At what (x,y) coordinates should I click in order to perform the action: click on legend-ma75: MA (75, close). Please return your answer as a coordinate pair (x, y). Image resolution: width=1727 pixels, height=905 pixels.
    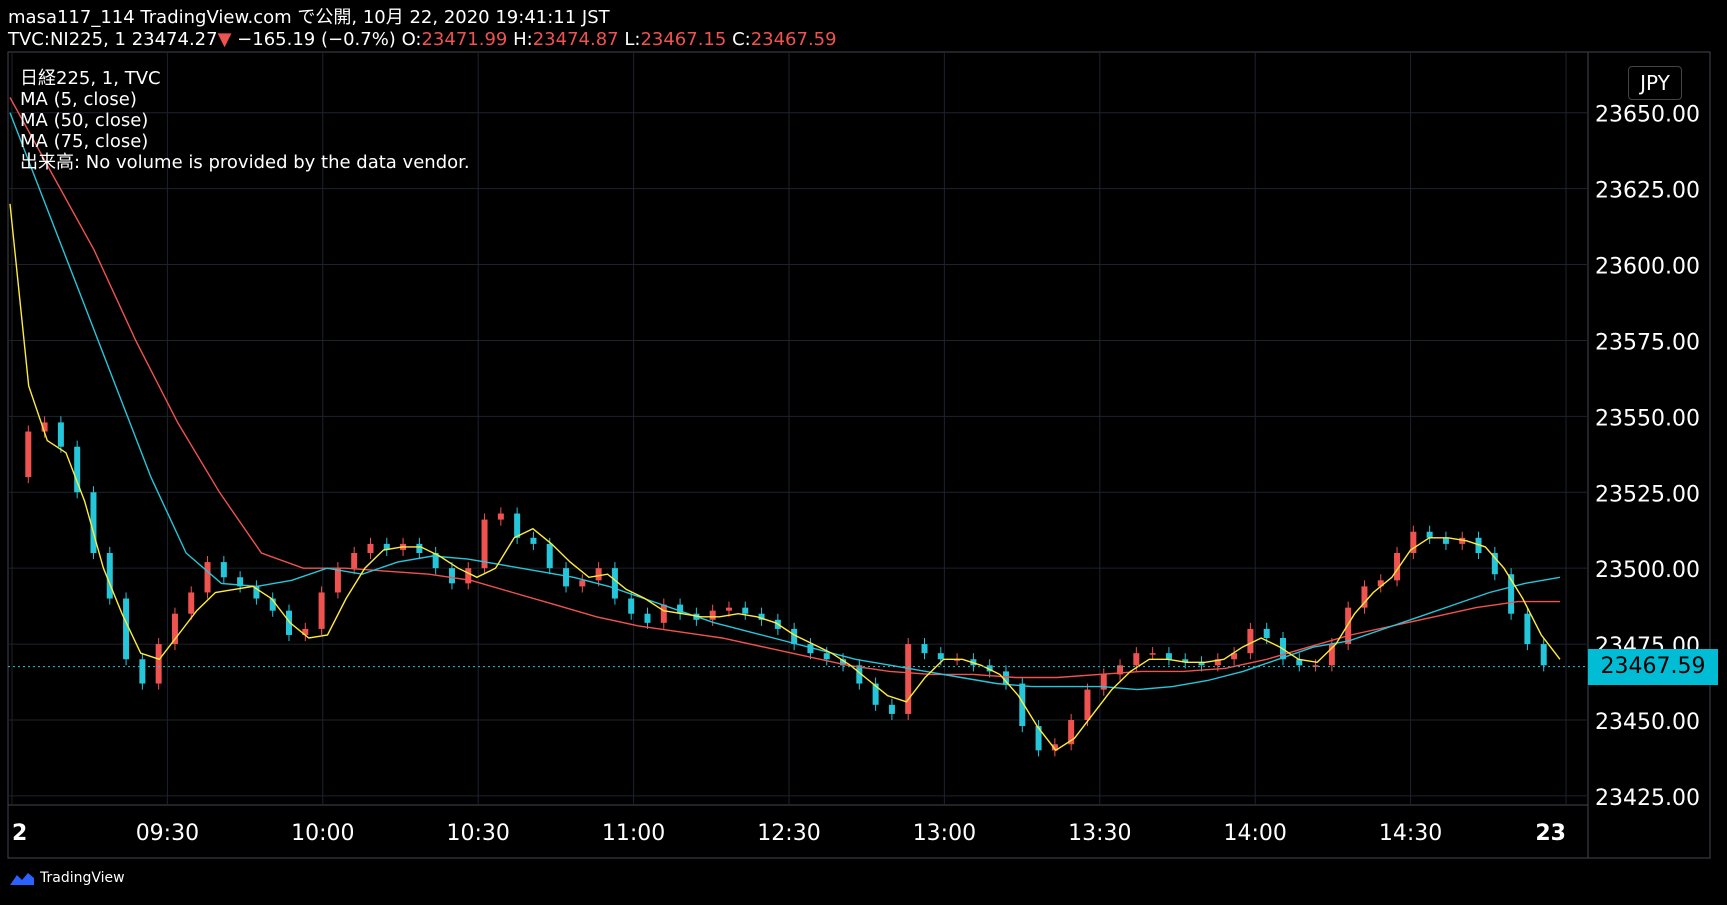
    Looking at the image, I should click on (84, 141).